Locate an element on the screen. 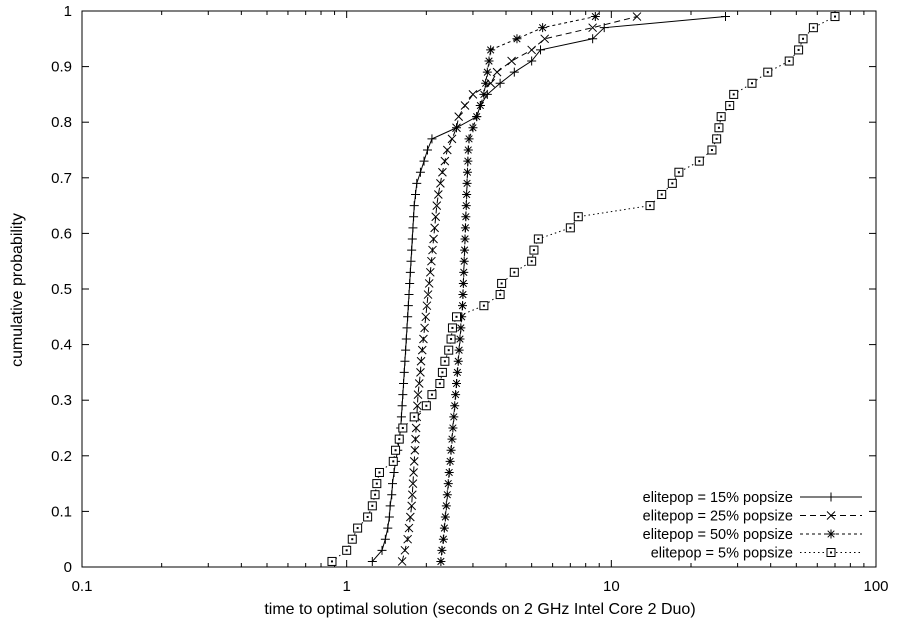 The width and height of the screenshot is (898, 626). y-tick-label: 0.6 is located at coordinates (61, 233).